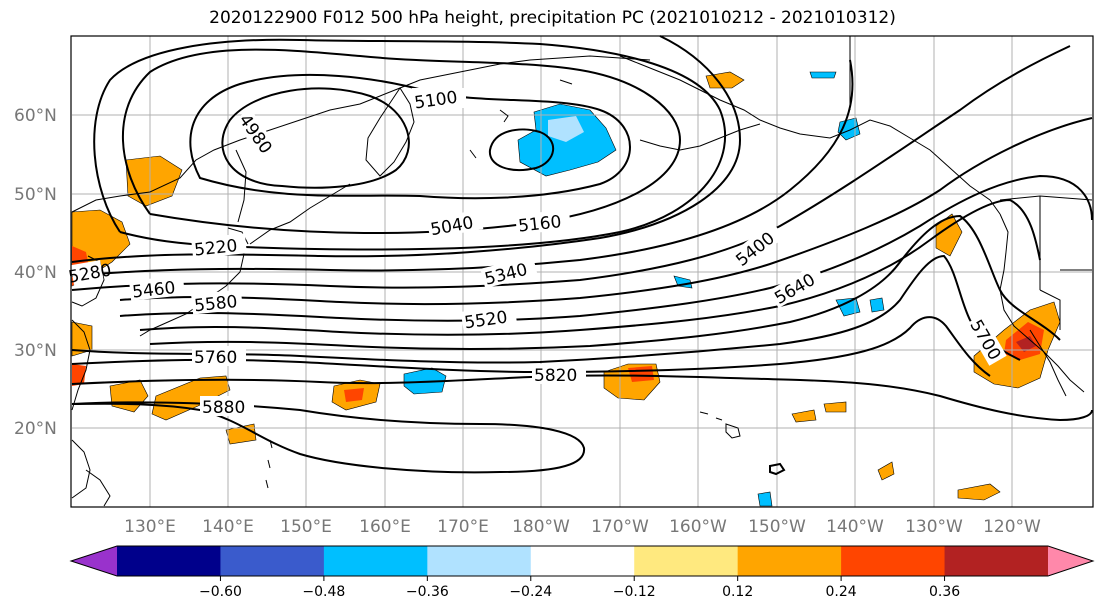 Image resolution: width=1105 pixels, height=601 pixels. I want to click on colorbar-tick-label: −0.12, so click(634, 592).